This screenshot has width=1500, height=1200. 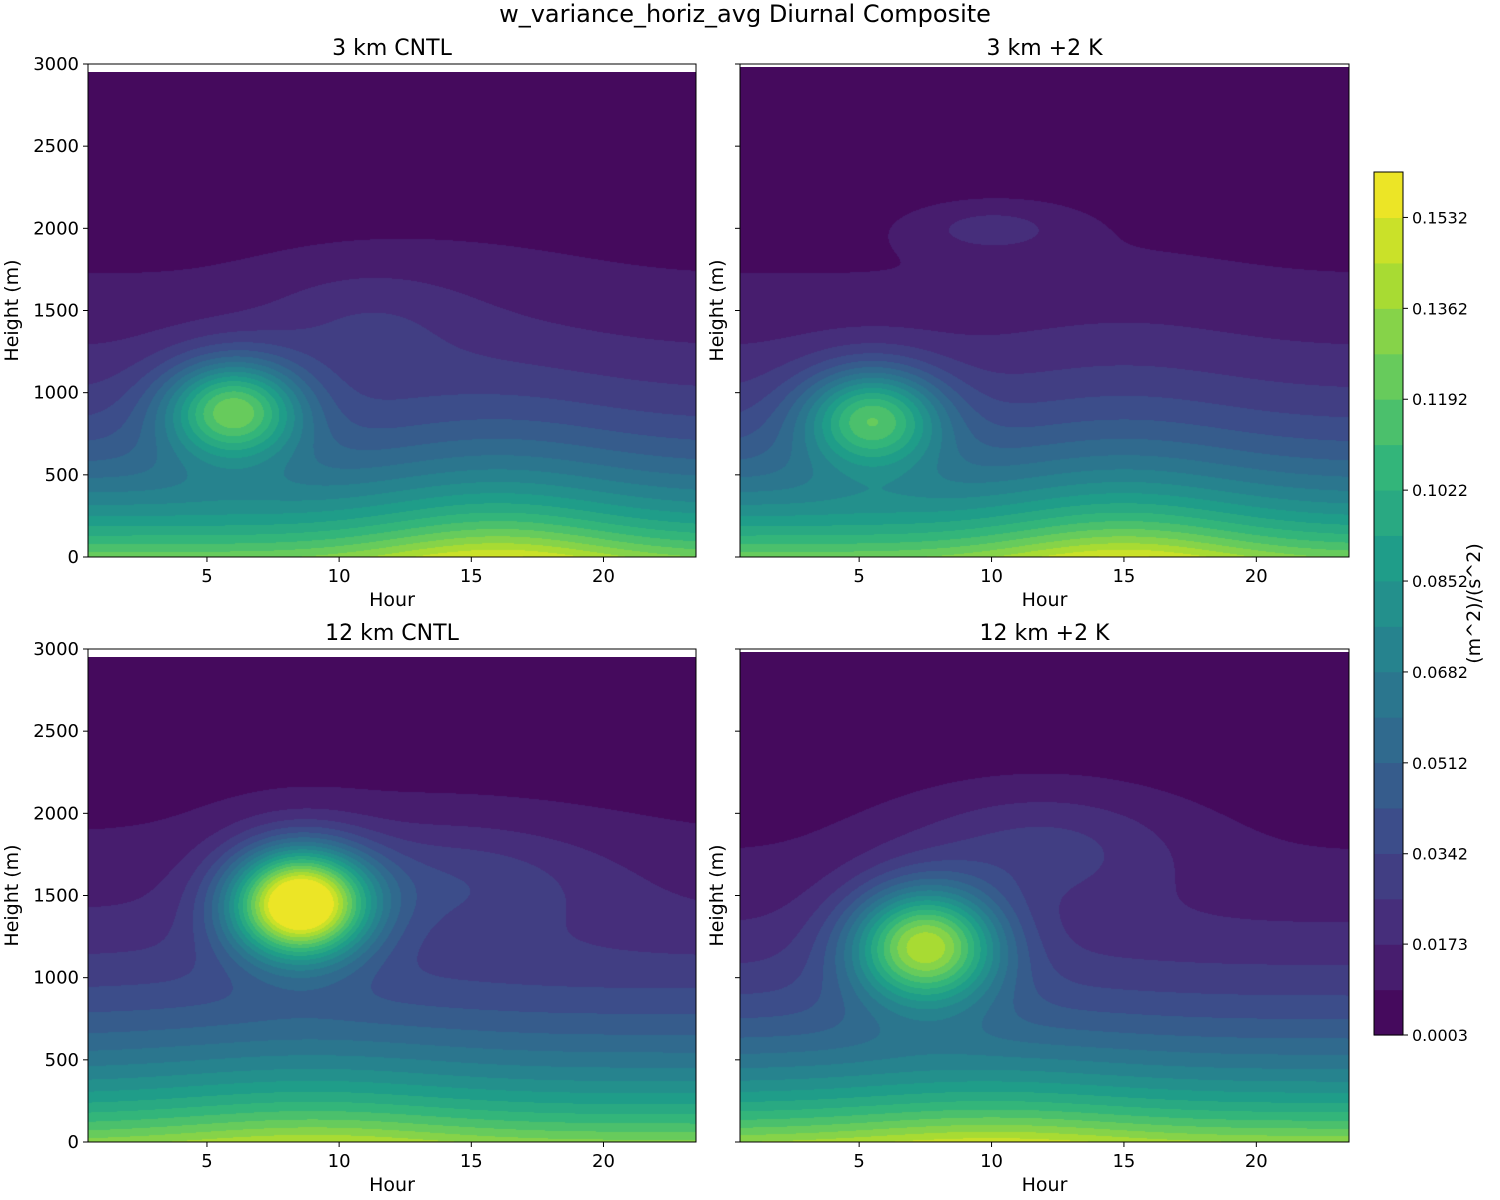 What do you see at coordinates (392, 48) in the screenshot?
I see `panel-title: 3 km CNTL` at bounding box center [392, 48].